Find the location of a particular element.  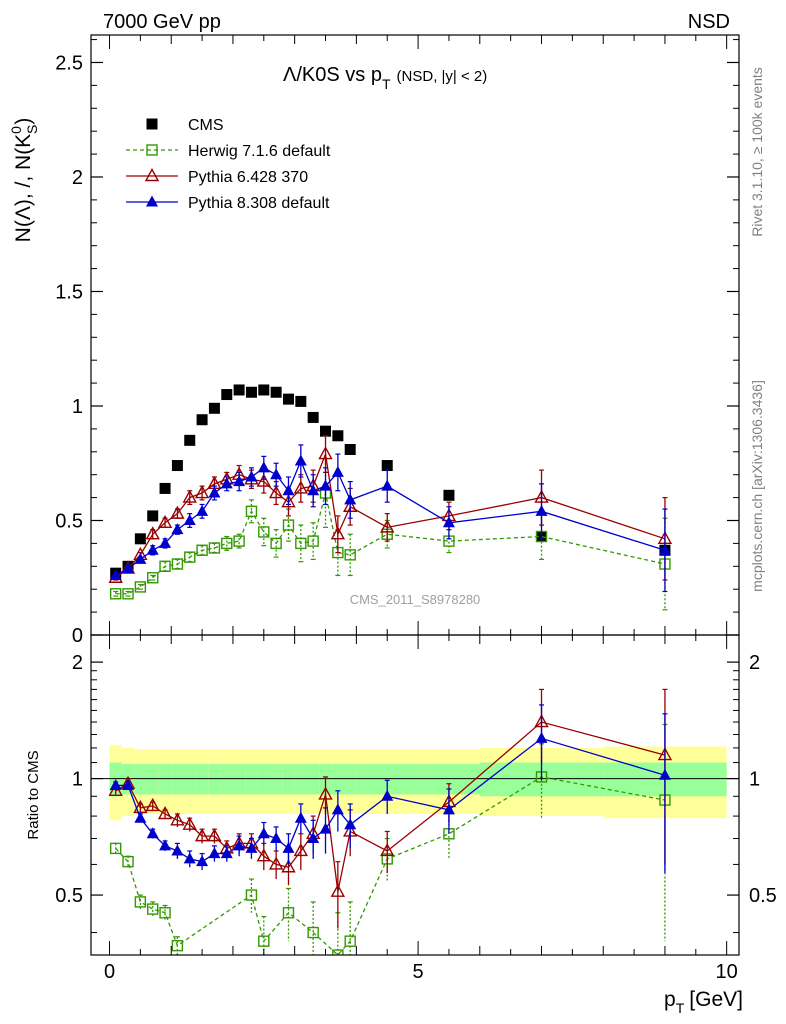

legend-label: Pythia 8.308 default is located at coordinates (259, 203).